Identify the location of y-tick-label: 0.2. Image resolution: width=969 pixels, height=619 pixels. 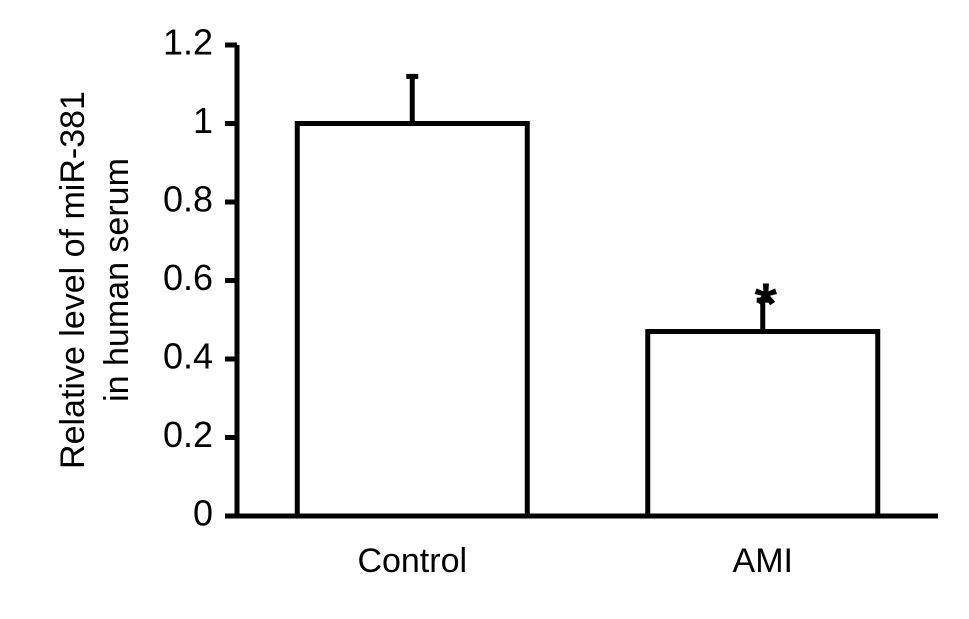
(188, 434).